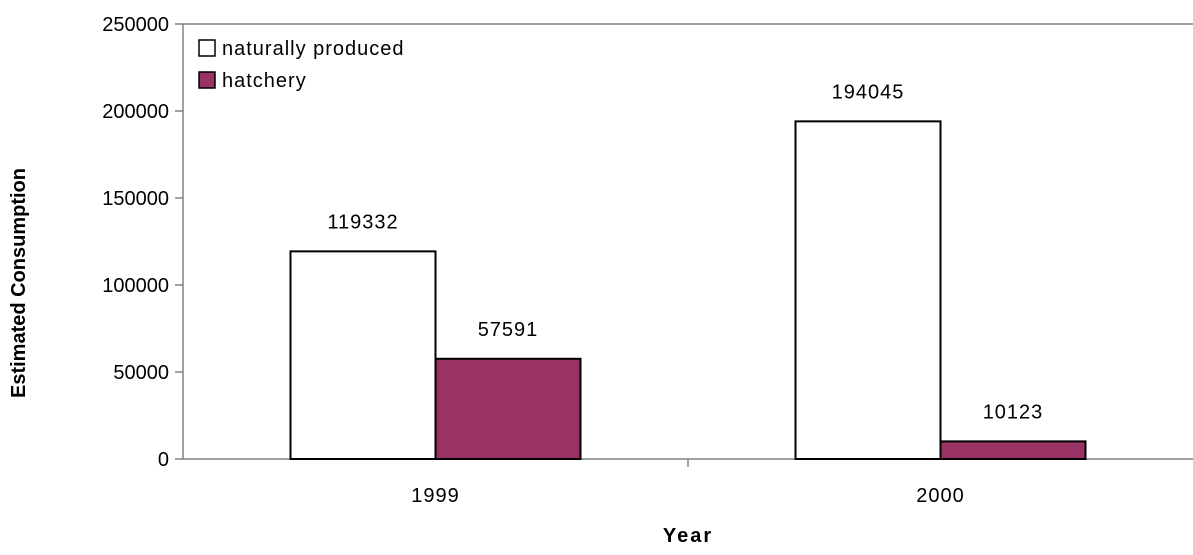 The height and width of the screenshot is (555, 1193). I want to click on bar-naturally-produced-1999, so click(363, 355).